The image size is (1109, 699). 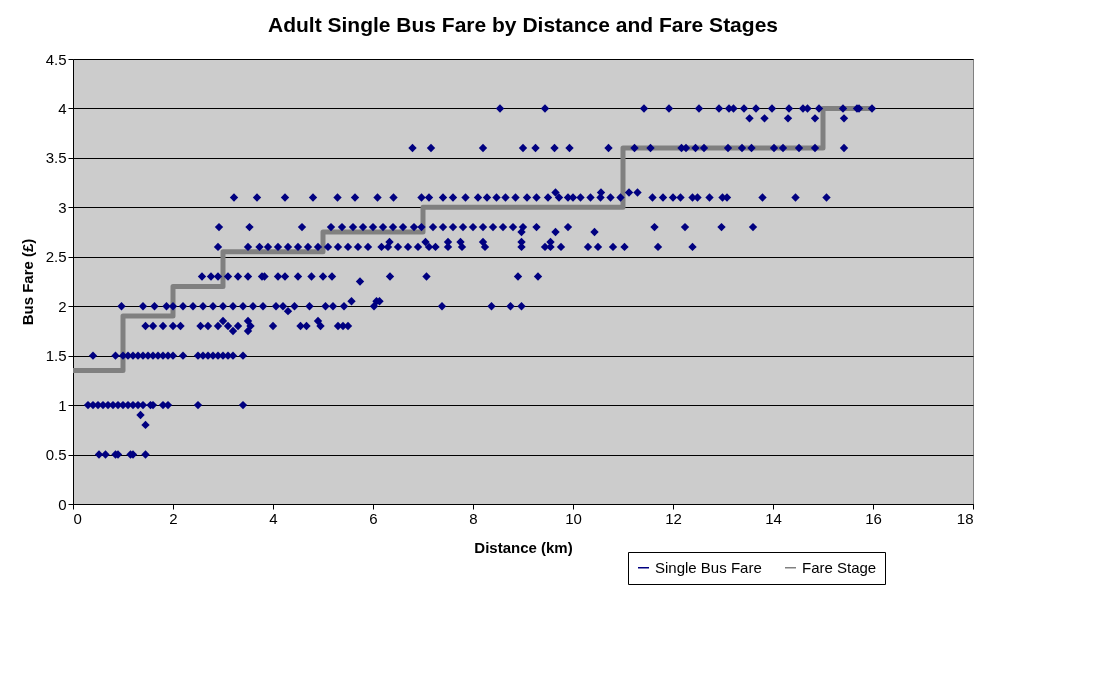 I want to click on chart-title: Adult Single Bus Fare by Distance and Fare Stages, so click(x=523, y=24).